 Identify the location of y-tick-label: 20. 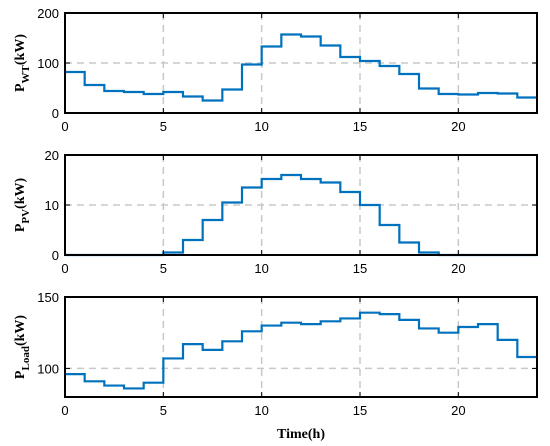
(52, 155).